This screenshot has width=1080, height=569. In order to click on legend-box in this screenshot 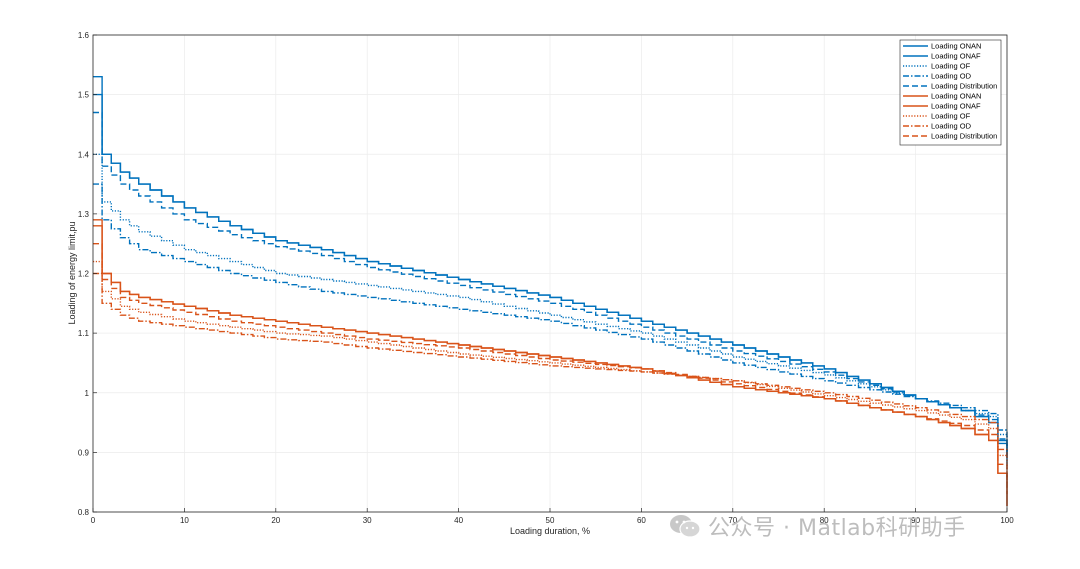, I will do `click(950, 92)`.